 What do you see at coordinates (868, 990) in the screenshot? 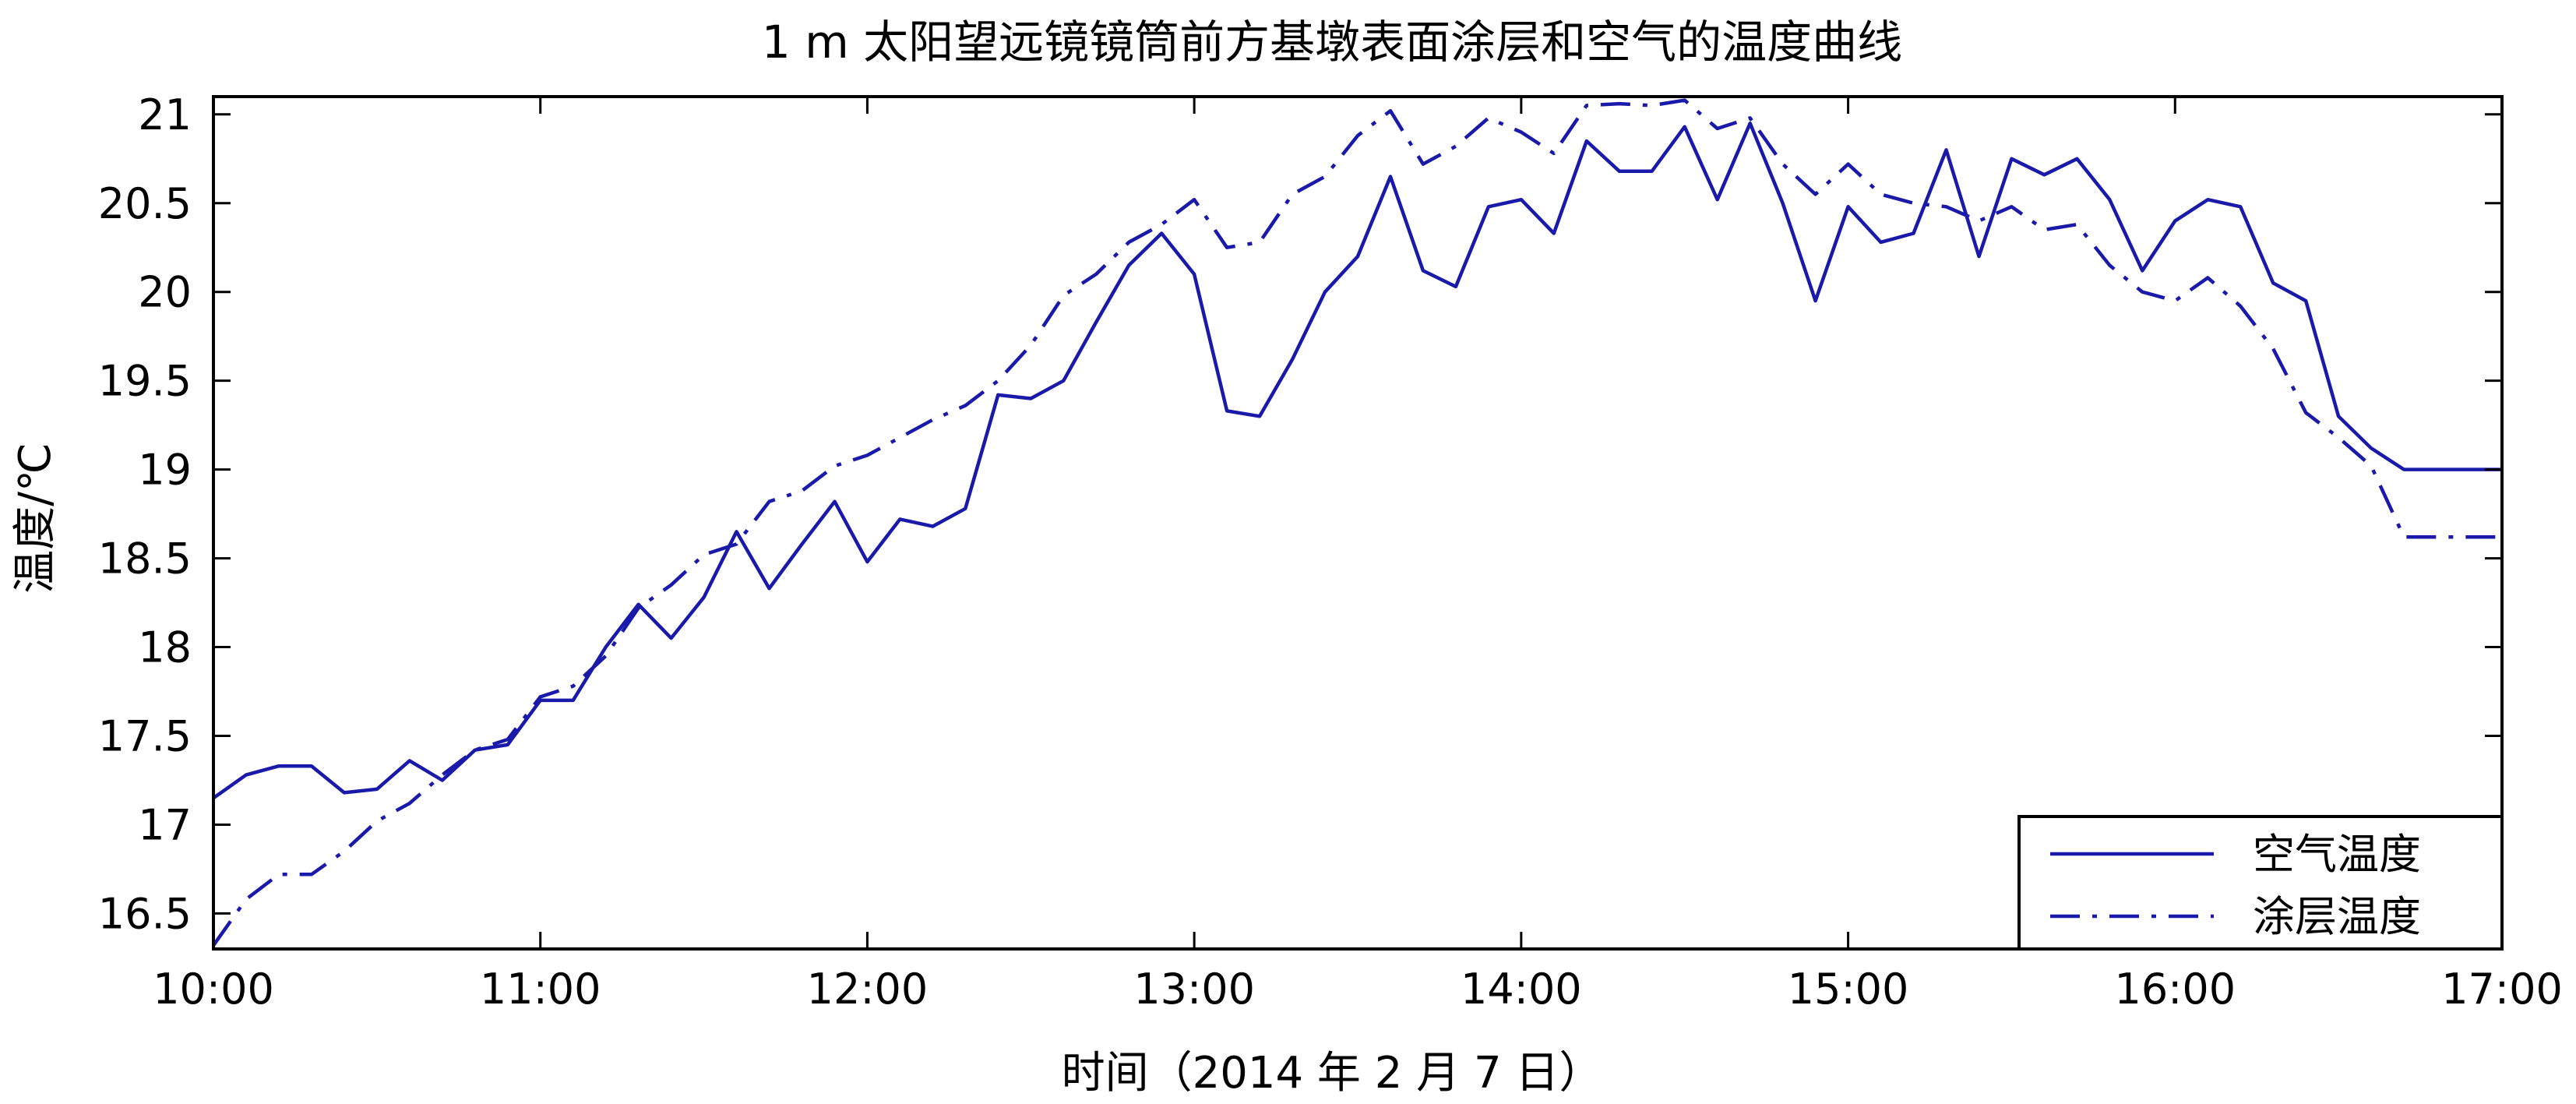
I see `x-tick-label: 12:00` at bounding box center [868, 990].